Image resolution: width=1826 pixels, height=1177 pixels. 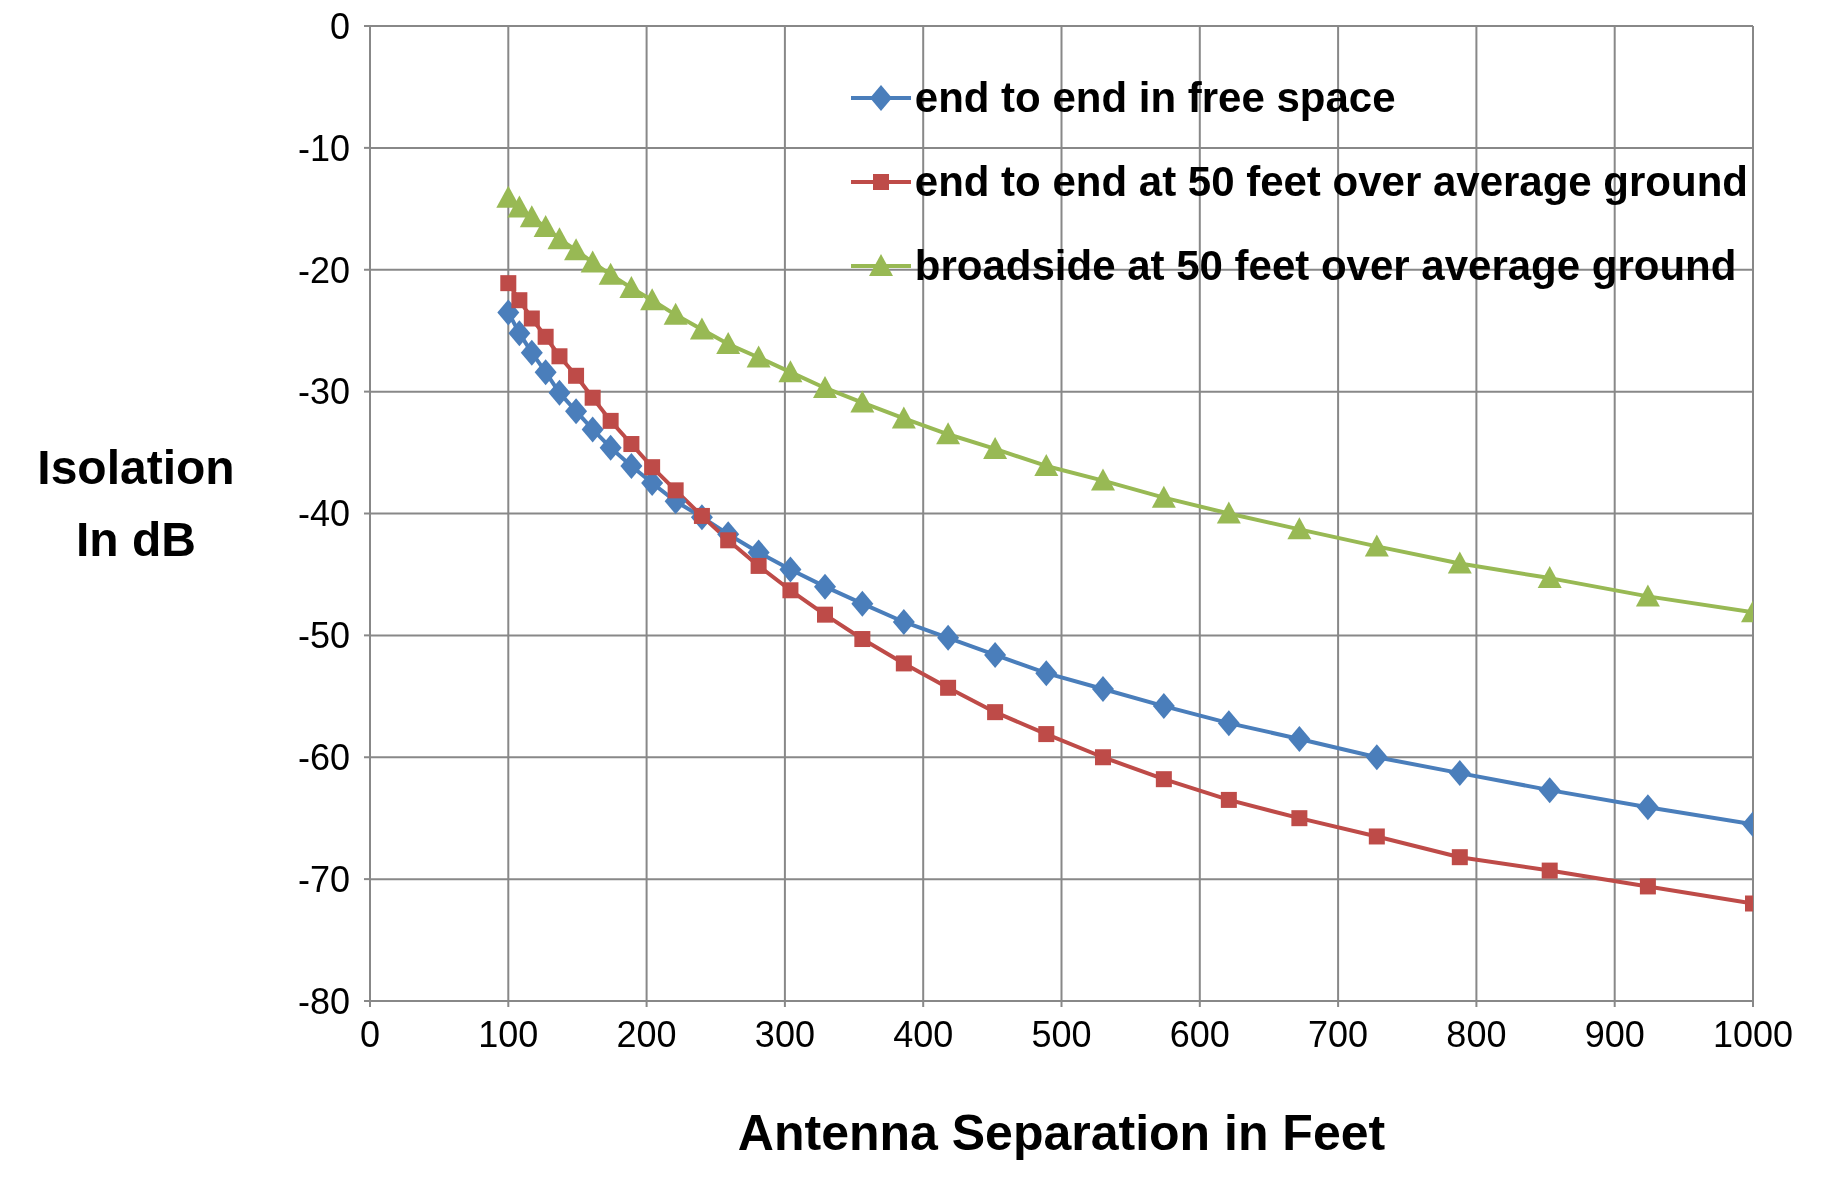 What do you see at coordinates (1325, 266) in the screenshot?
I see `legend-label: broadside at 50 feet over average ground` at bounding box center [1325, 266].